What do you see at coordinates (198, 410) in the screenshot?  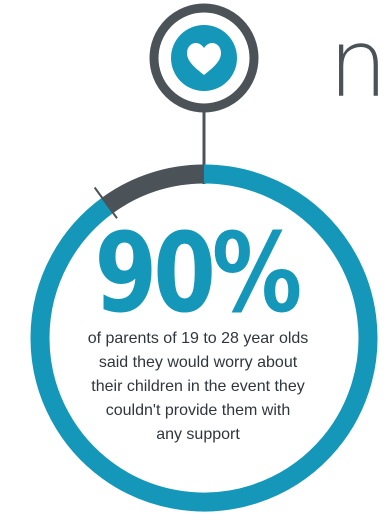 I see `caption-line: couldn't provide them with` at bounding box center [198, 410].